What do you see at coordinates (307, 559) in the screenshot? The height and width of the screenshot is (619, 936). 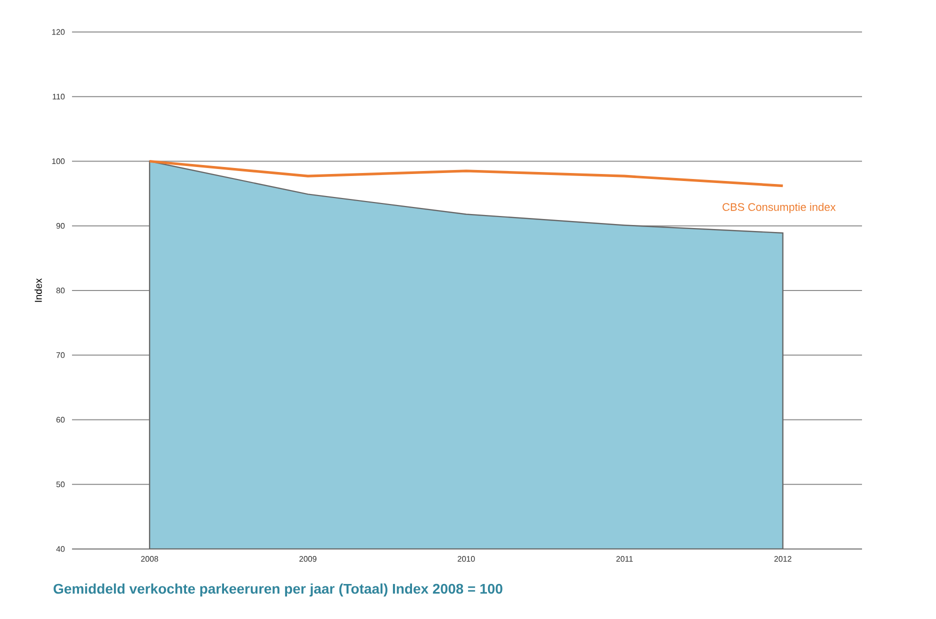 I see `x-tick-label: 2009` at bounding box center [307, 559].